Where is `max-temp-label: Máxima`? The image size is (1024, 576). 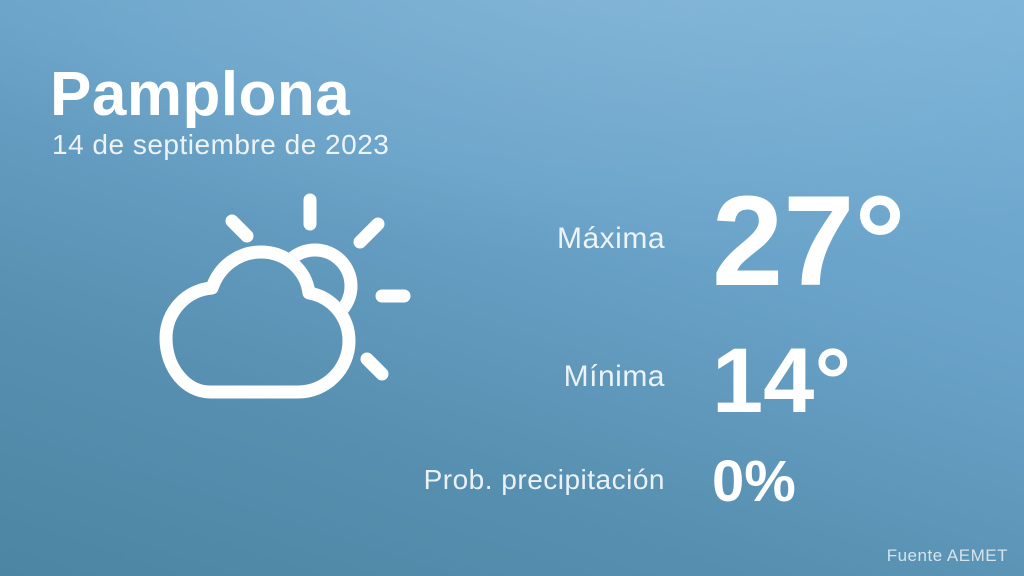
max-temp-label: Máxima is located at coordinates (610, 238).